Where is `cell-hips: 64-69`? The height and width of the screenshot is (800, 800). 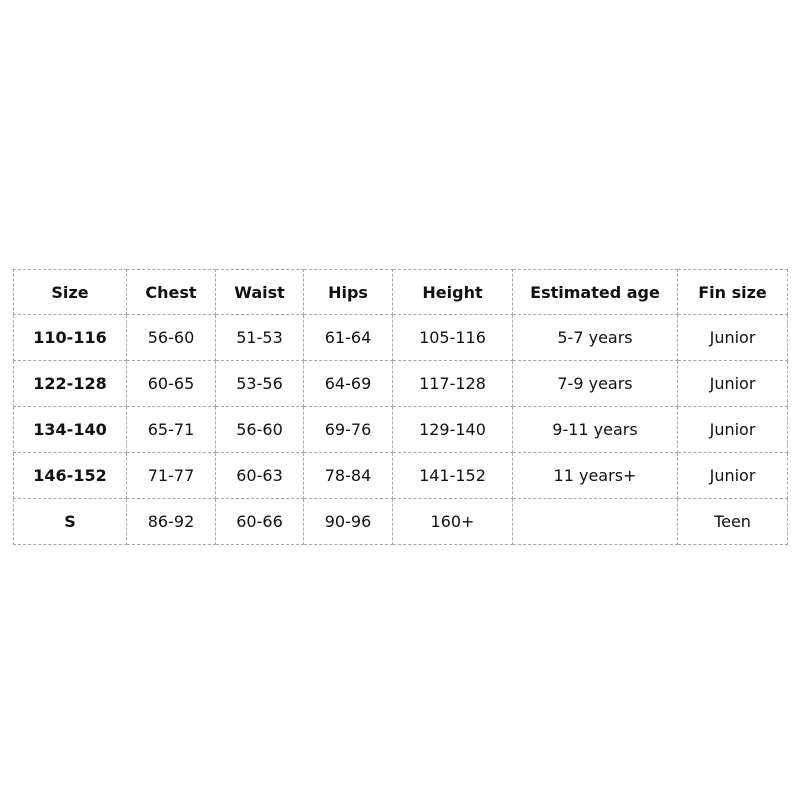
cell-hips: 64-69 is located at coordinates (348, 383).